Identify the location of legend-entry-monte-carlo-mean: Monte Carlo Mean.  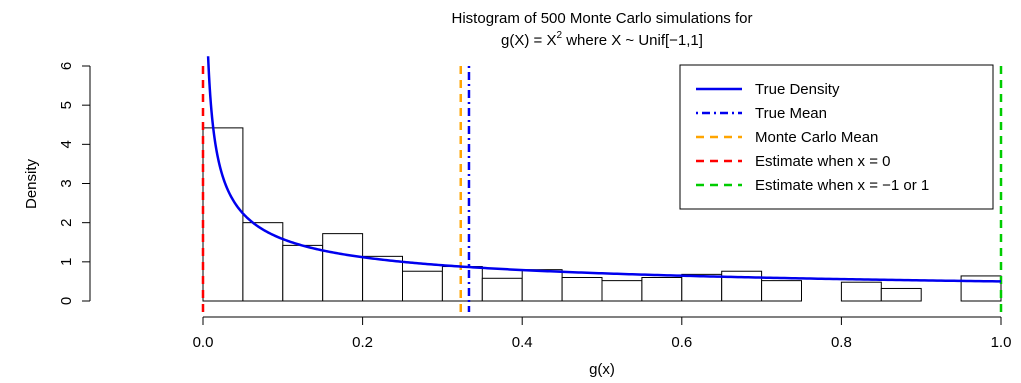
(787, 137).